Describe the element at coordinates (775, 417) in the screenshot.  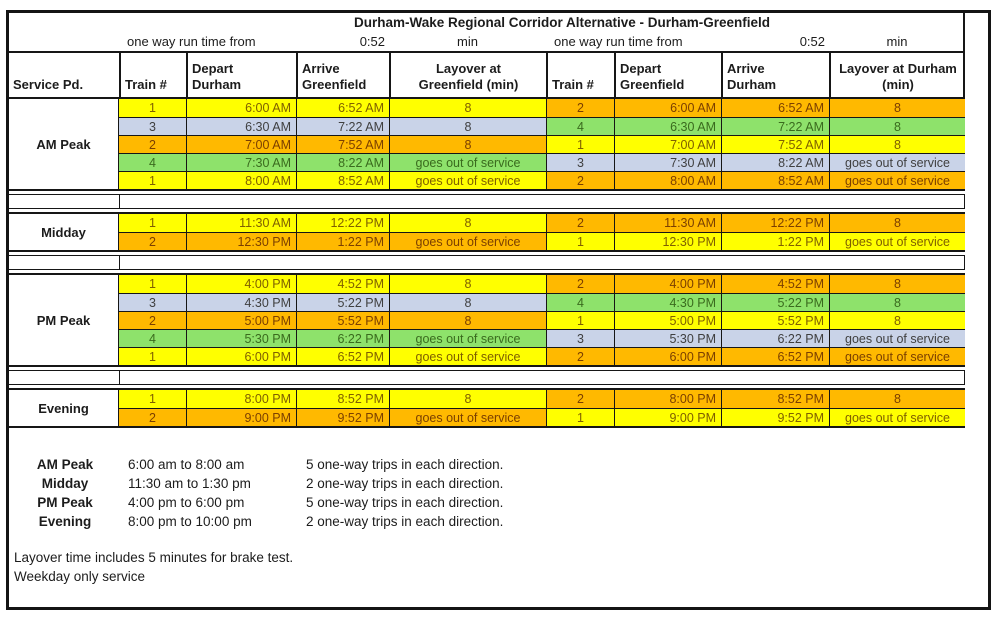
I see `arrive-time-cell-right: 9:52 PM` at that location.